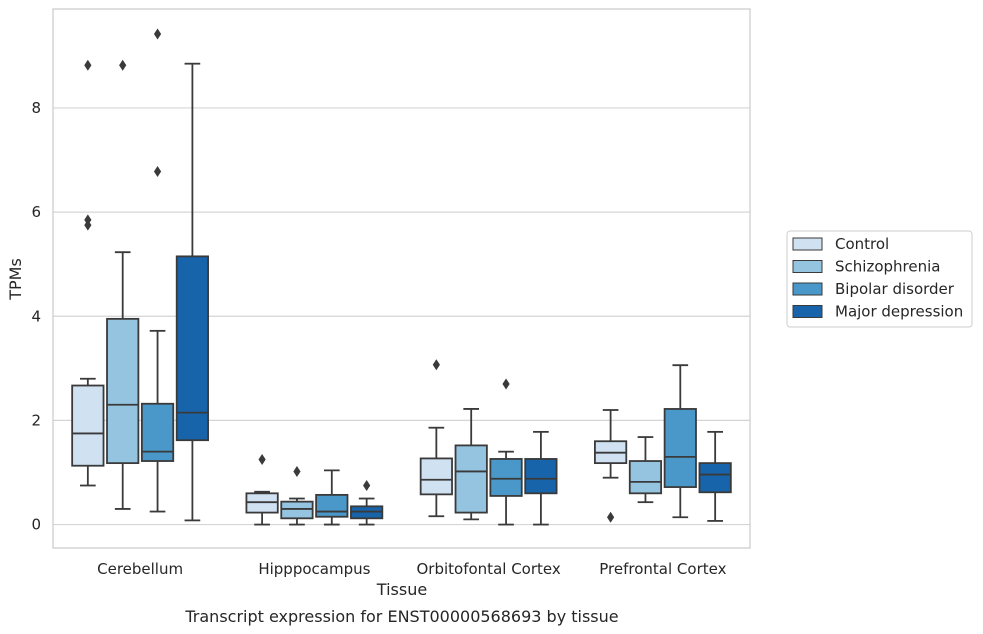 The height and width of the screenshot is (634, 983). What do you see at coordinates (899, 312) in the screenshot?
I see `legend-label: Major depression` at bounding box center [899, 312].